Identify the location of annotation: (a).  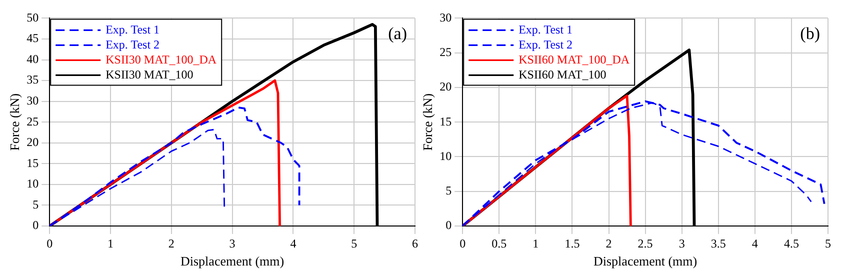
(397, 34).